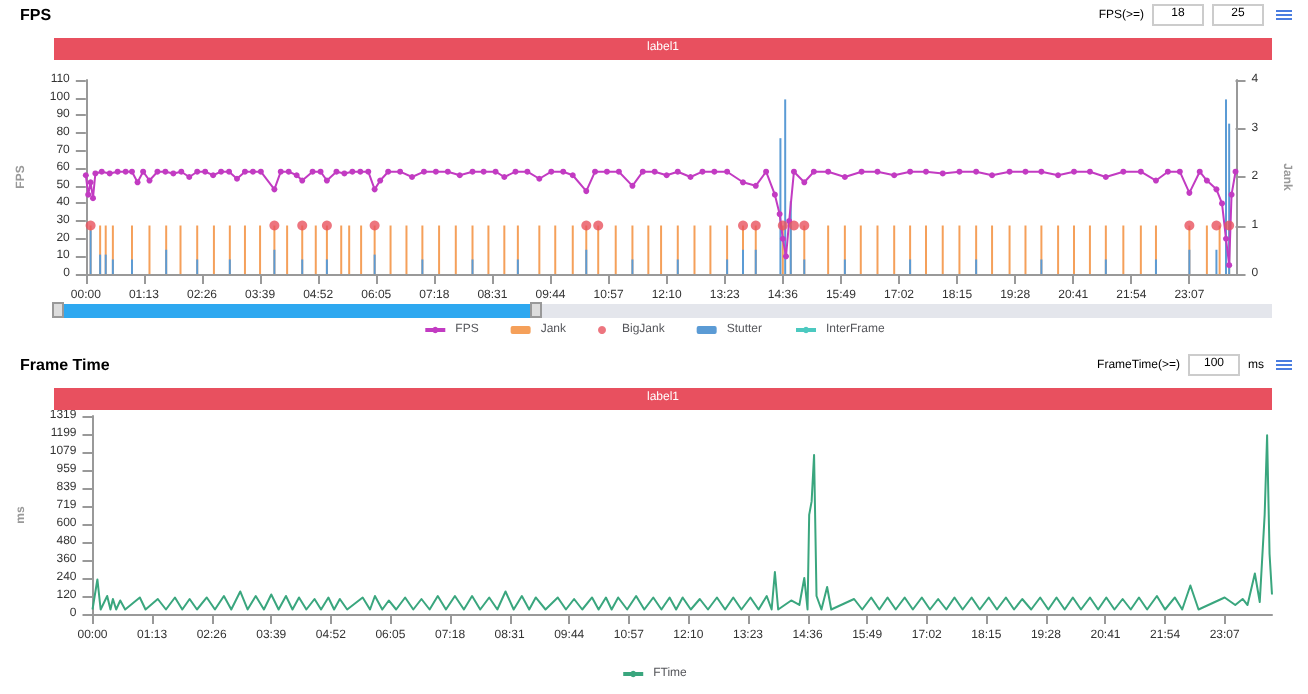 The width and height of the screenshot is (1308, 694). Describe the element at coordinates (65, 365) in the screenshot. I see `chart-title: Frame Time` at that location.